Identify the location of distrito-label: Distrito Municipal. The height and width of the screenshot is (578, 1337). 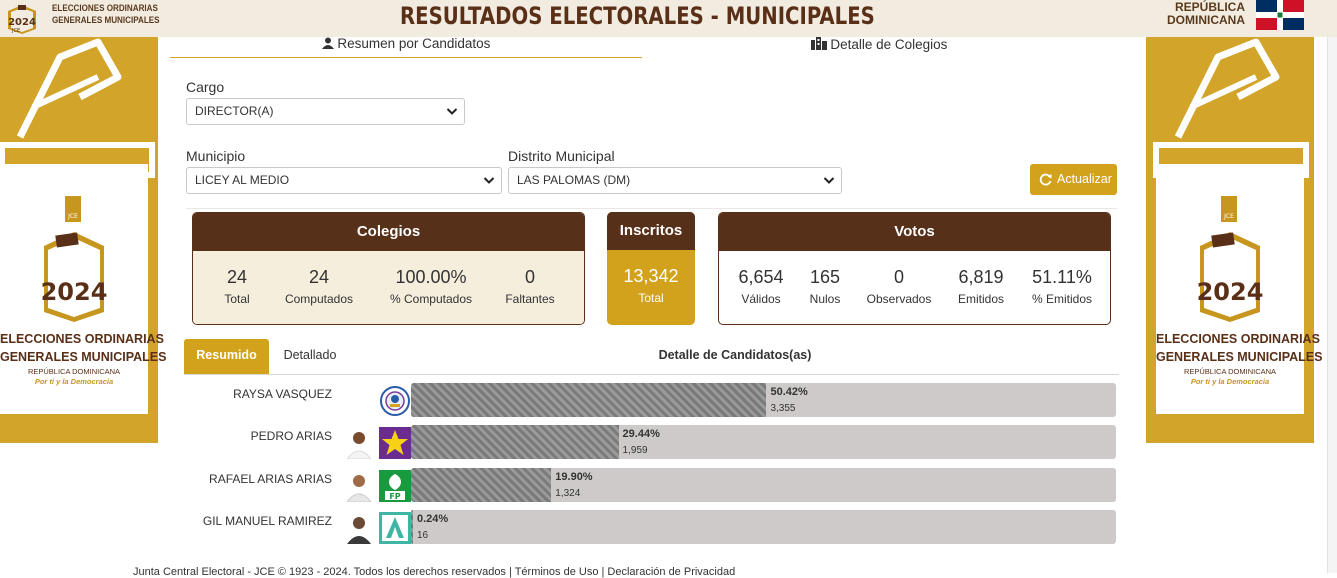
(561, 156).